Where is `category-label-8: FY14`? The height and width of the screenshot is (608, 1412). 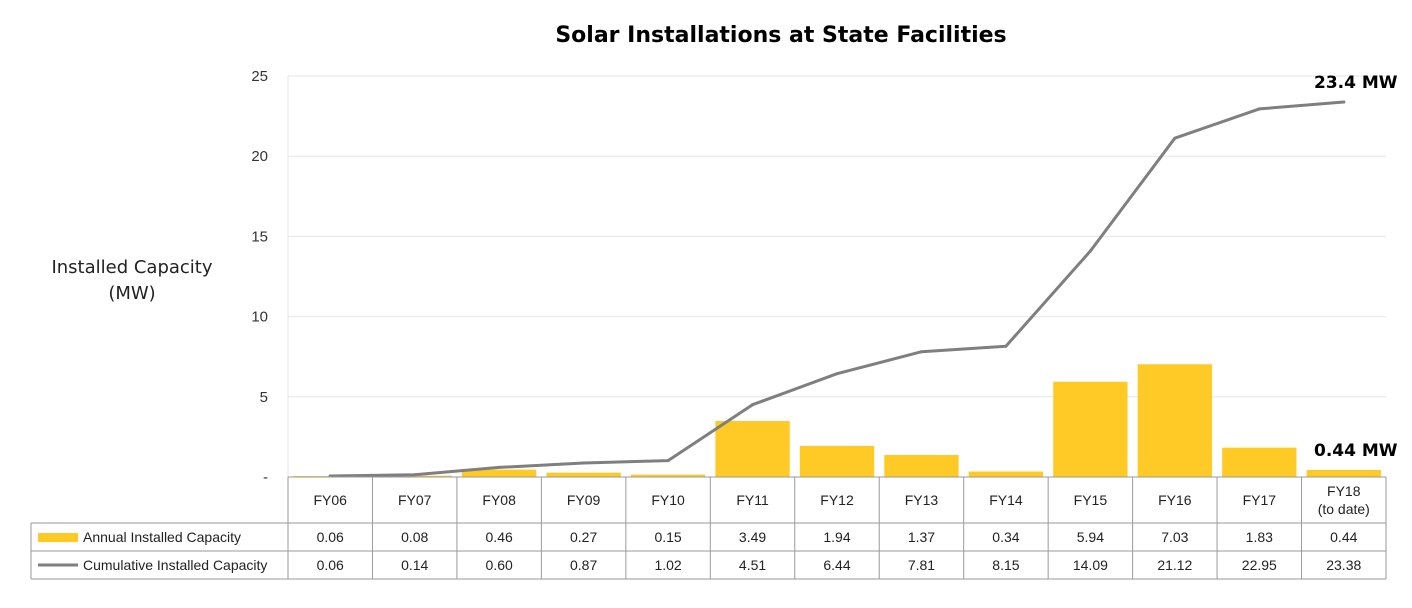
category-label-8: FY14 is located at coordinates (1006, 500).